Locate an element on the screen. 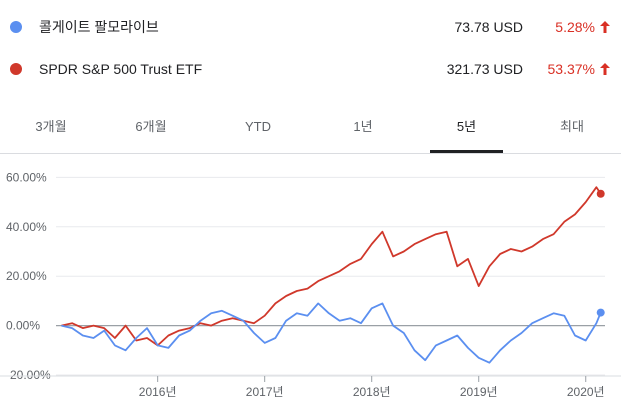 This screenshot has width=621, height=406. y-tick-label: -20.00% is located at coordinates (28, 375).